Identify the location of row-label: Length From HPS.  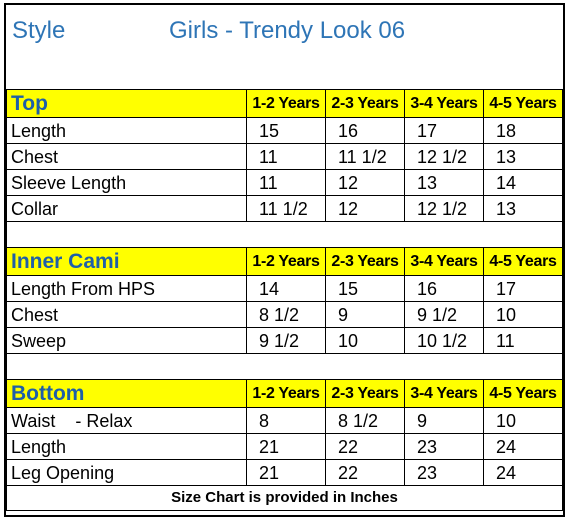
(126, 288).